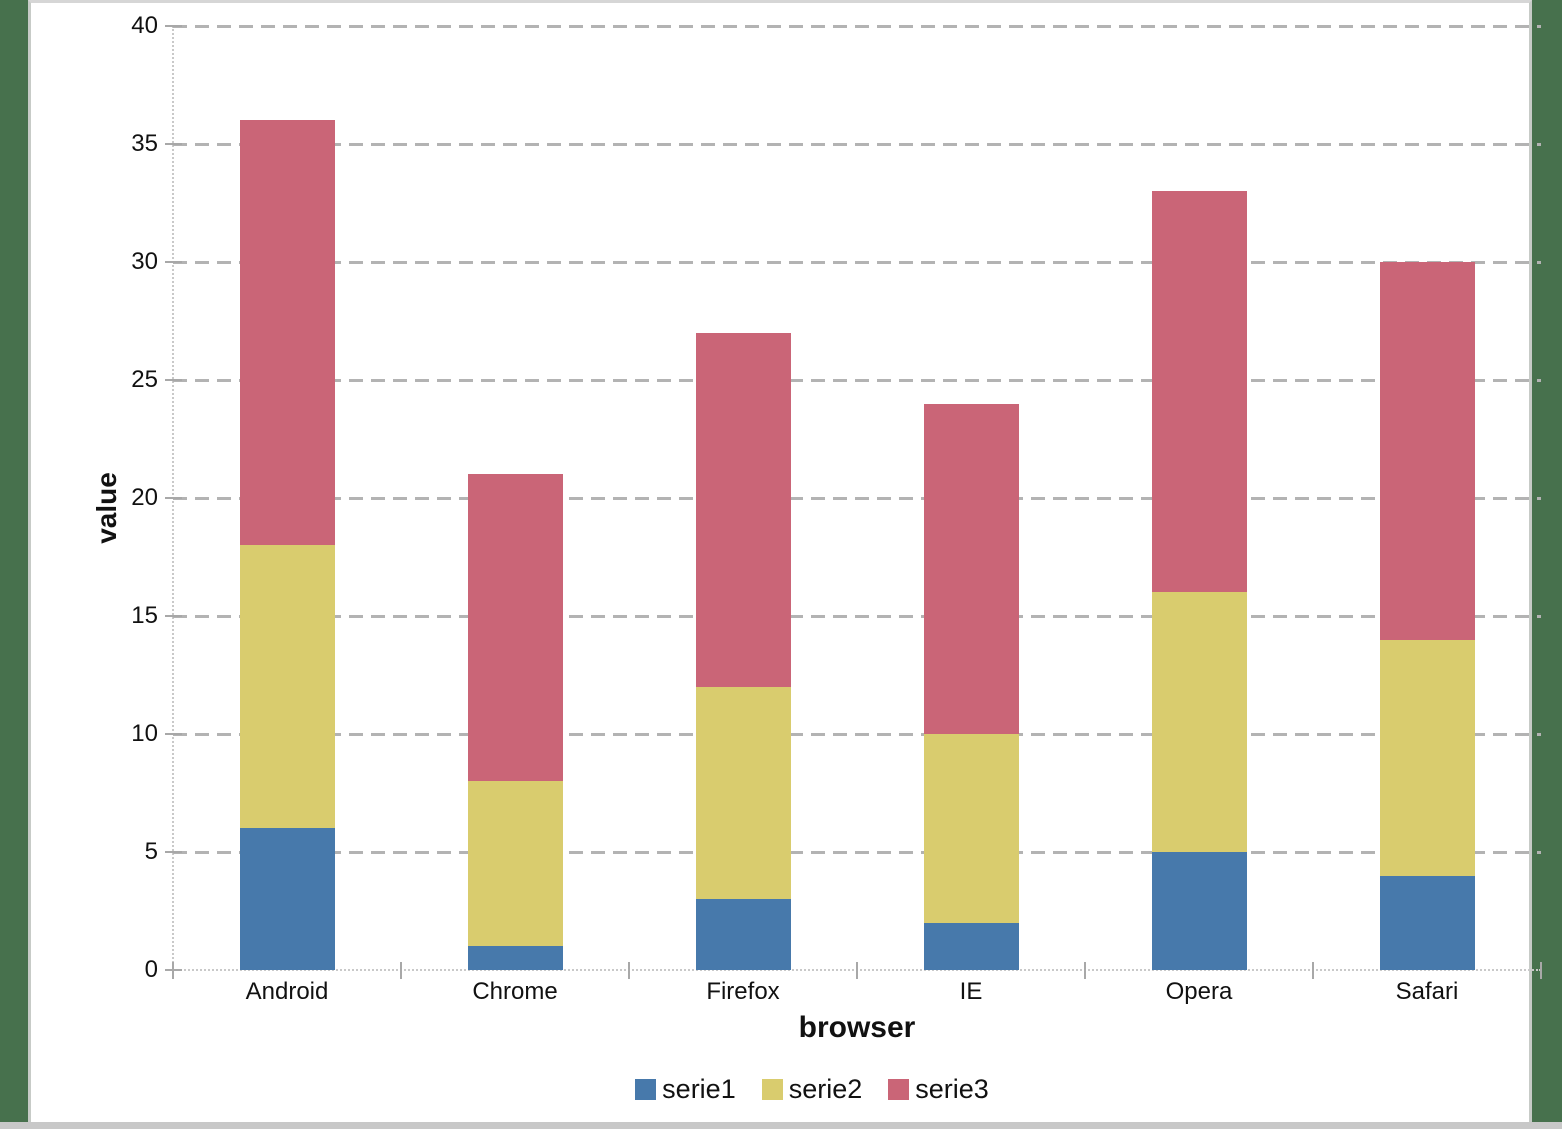 The height and width of the screenshot is (1129, 1562). I want to click on bar-segment-Android-serie2, so click(287, 687).